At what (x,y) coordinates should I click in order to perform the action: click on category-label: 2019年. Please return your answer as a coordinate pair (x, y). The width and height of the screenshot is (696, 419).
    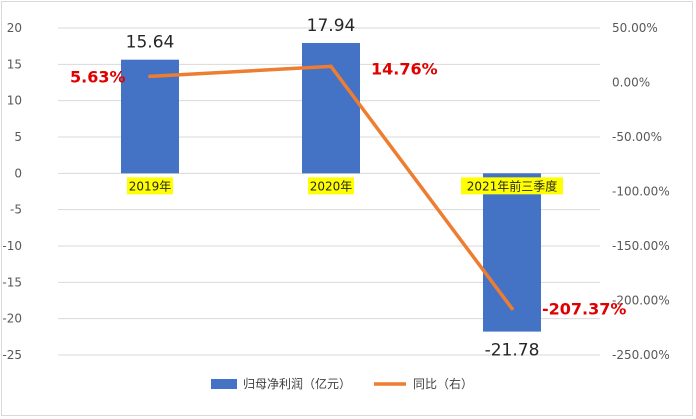
    Looking at the image, I should click on (150, 186).